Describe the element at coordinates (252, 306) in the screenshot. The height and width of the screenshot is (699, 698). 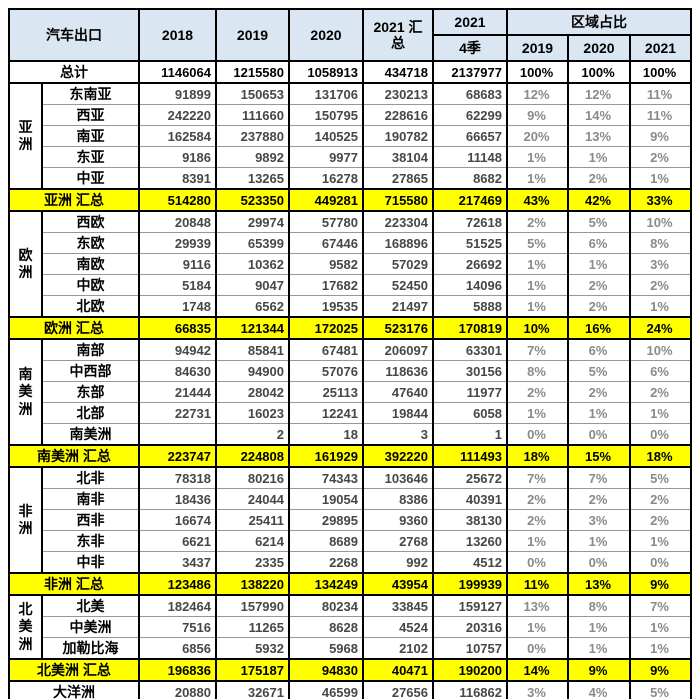
I see `value-cell: 6562` at that location.